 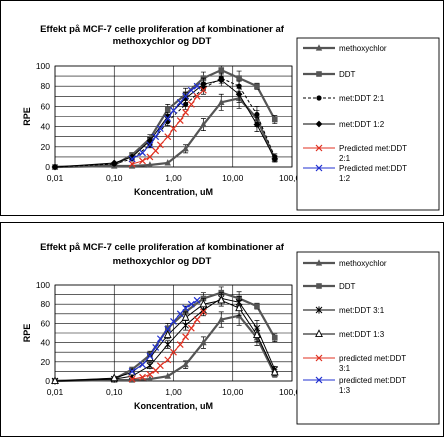 I want to click on legend-item: met:DDT 3:1, so click(x=344, y=310).